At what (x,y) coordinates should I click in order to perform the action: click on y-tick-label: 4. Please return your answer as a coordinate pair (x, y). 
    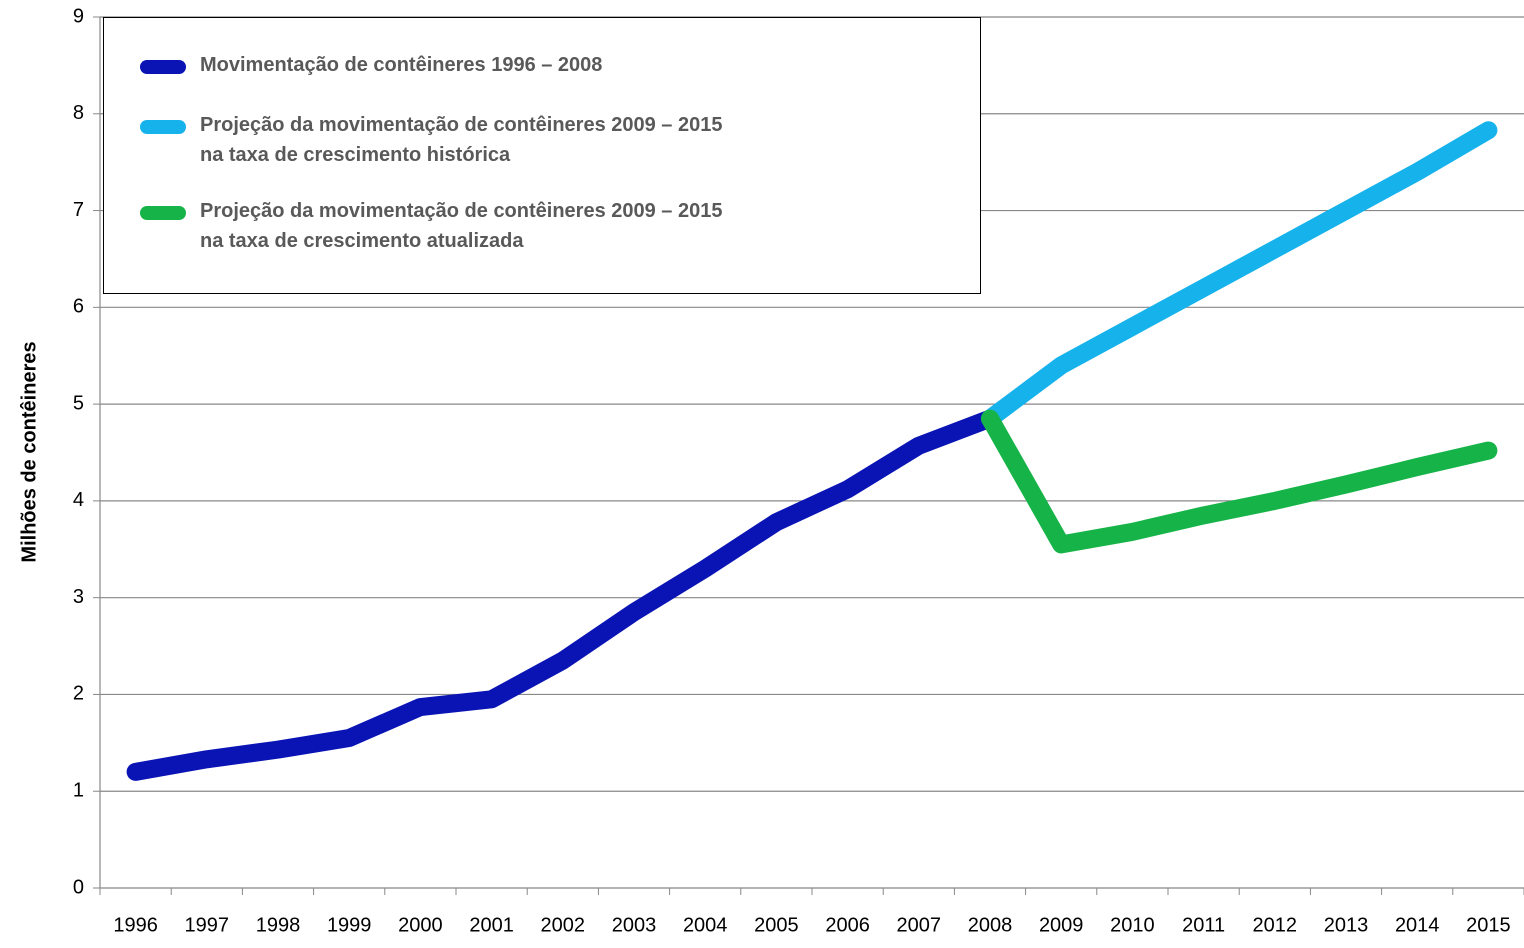
    Looking at the image, I should click on (78, 500).